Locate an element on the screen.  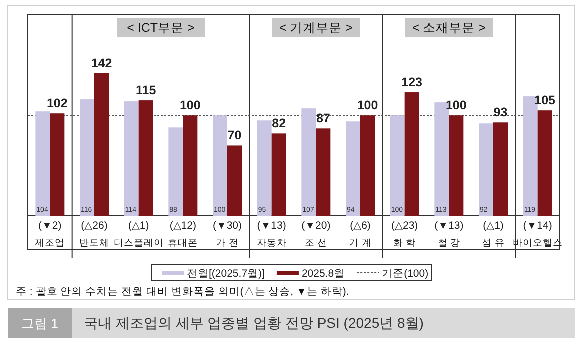
x-tick-label: 조 선 is located at coordinates (316, 243).